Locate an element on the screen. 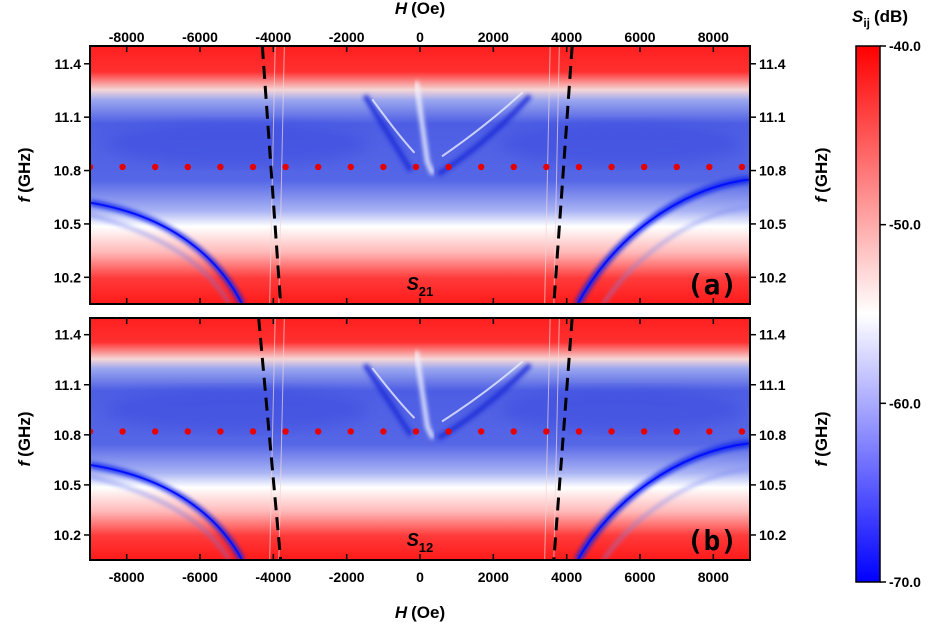 Image resolution: width=938 pixels, height=627 pixels. bottom-x-tick-label: 6000 is located at coordinates (639, 577).